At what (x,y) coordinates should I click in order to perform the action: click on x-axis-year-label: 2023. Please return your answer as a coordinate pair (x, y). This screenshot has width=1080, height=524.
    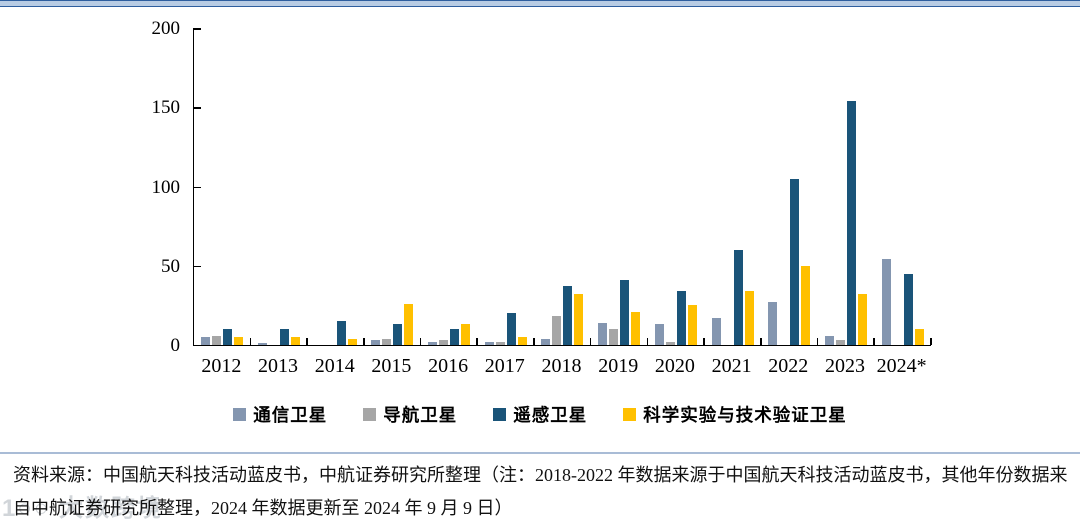
    Looking at the image, I should click on (844, 366).